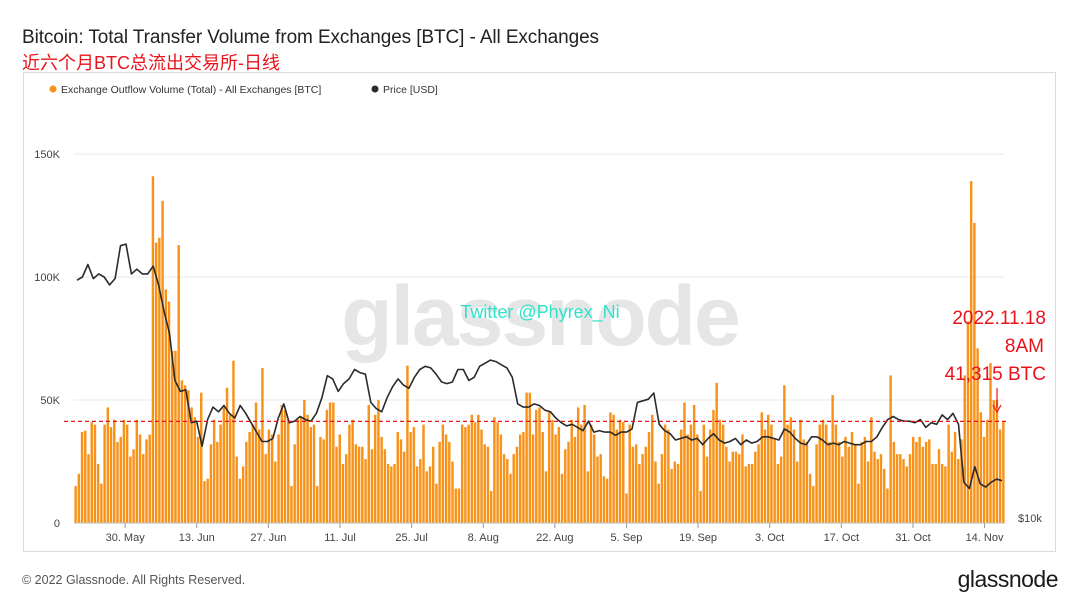 This screenshot has width=1080, height=608. Describe the element at coordinates (1008, 579) in the screenshot. I see `glassnode-logo: glassnode` at that location.